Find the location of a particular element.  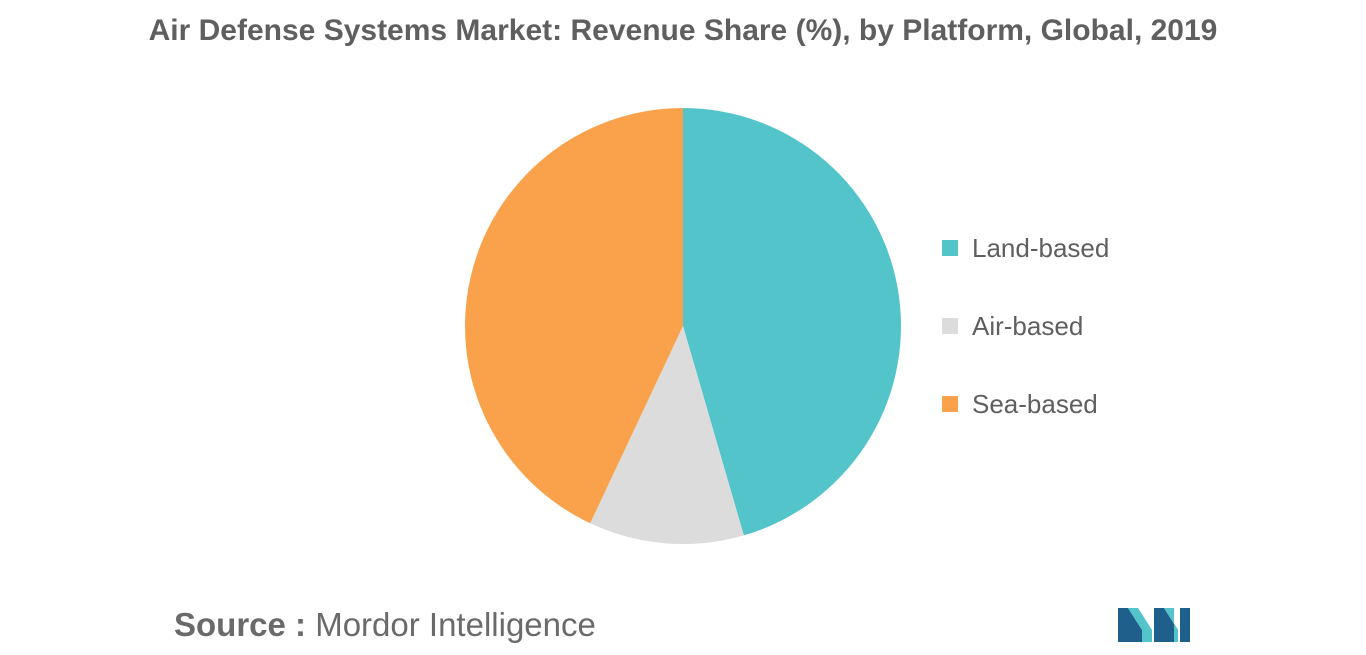

pie-slice-air-based is located at coordinates (667, 435).